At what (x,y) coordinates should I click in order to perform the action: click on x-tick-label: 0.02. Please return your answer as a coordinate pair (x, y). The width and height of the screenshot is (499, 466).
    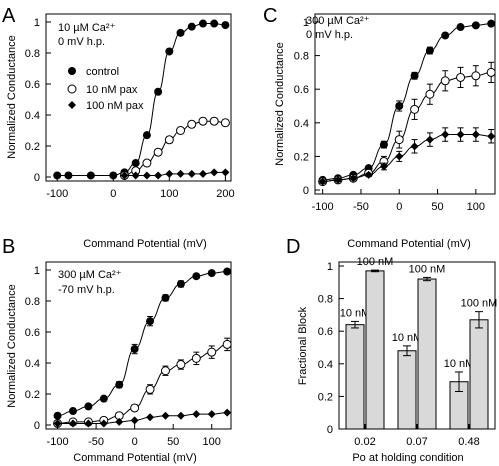
    Looking at the image, I should click on (364, 442).